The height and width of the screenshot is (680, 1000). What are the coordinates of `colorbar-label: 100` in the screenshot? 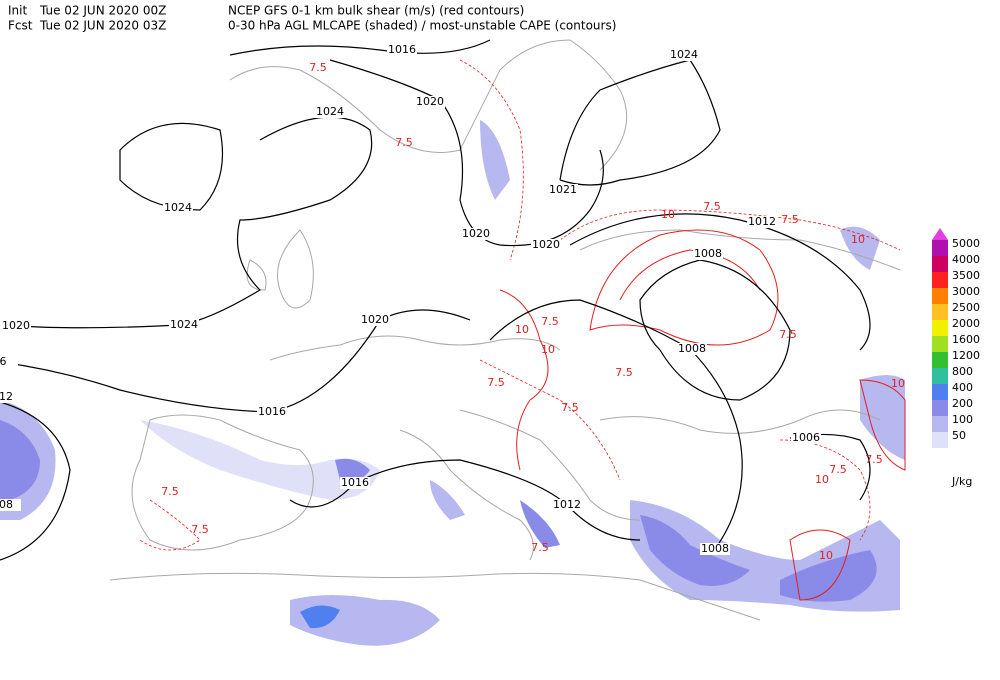 It's located at (962, 419).